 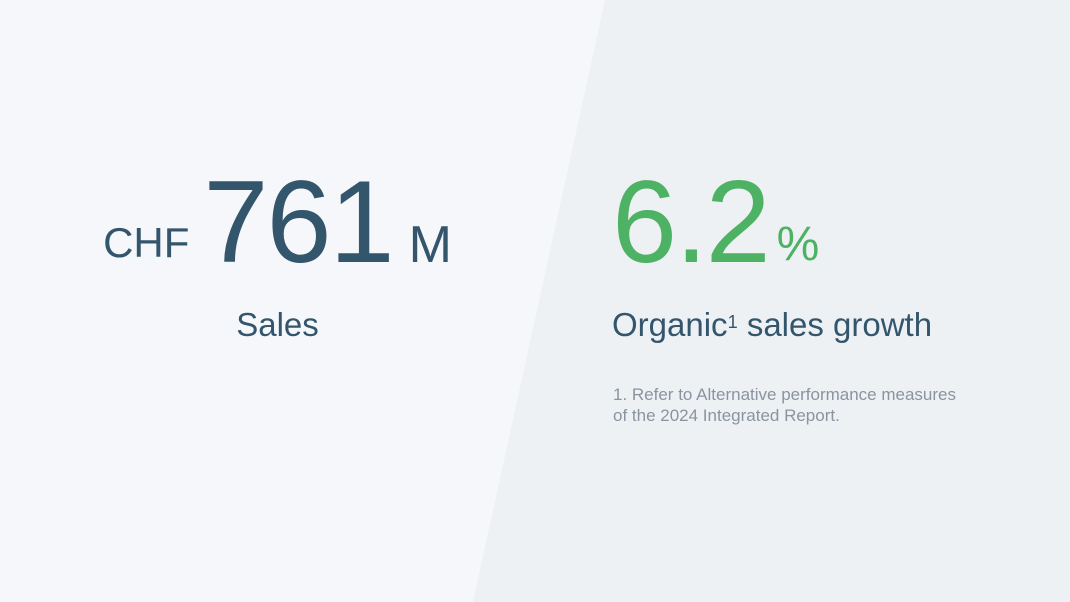 What do you see at coordinates (670, 324) in the screenshot?
I see `growth-label-prefix: Organic` at bounding box center [670, 324].